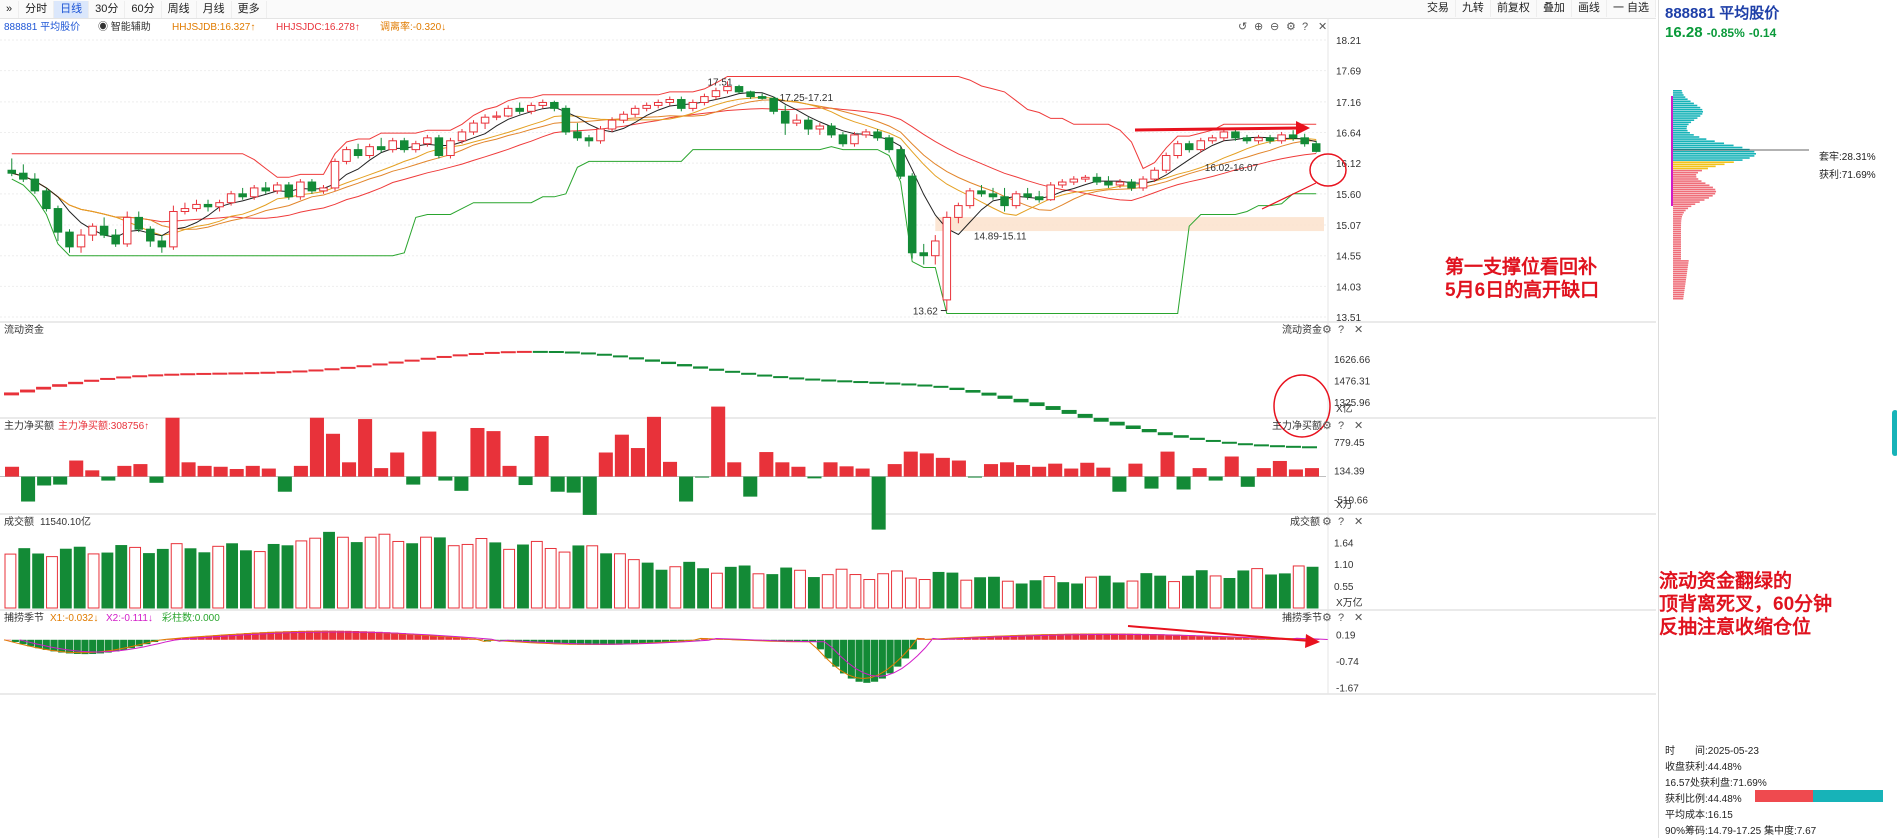  I want to click on trade-button: 交易, so click(1438, 8).